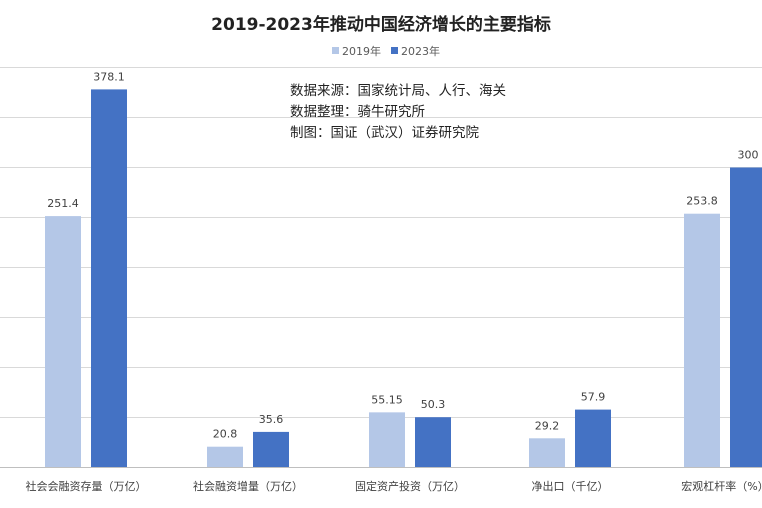  I want to click on data-label-2019-0: 251.4, so click(63, 203).